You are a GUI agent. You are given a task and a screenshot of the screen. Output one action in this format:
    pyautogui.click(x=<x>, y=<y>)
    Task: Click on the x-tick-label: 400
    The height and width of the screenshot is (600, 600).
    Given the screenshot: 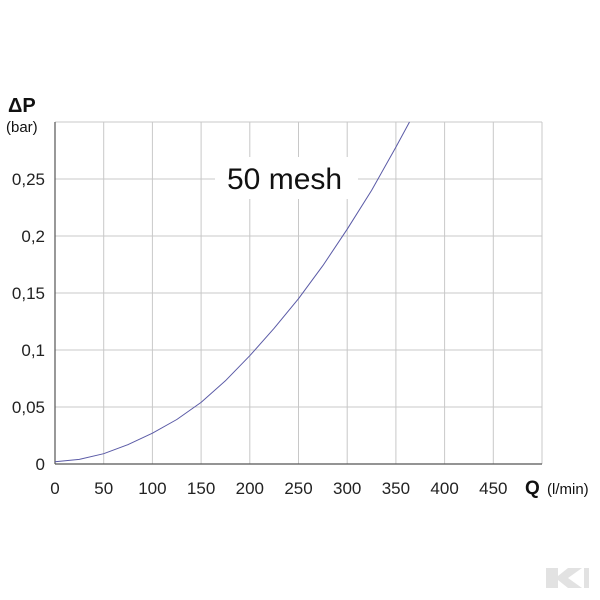 What is the action you would take?
    pyautogui.click(x=444, y=488)
    